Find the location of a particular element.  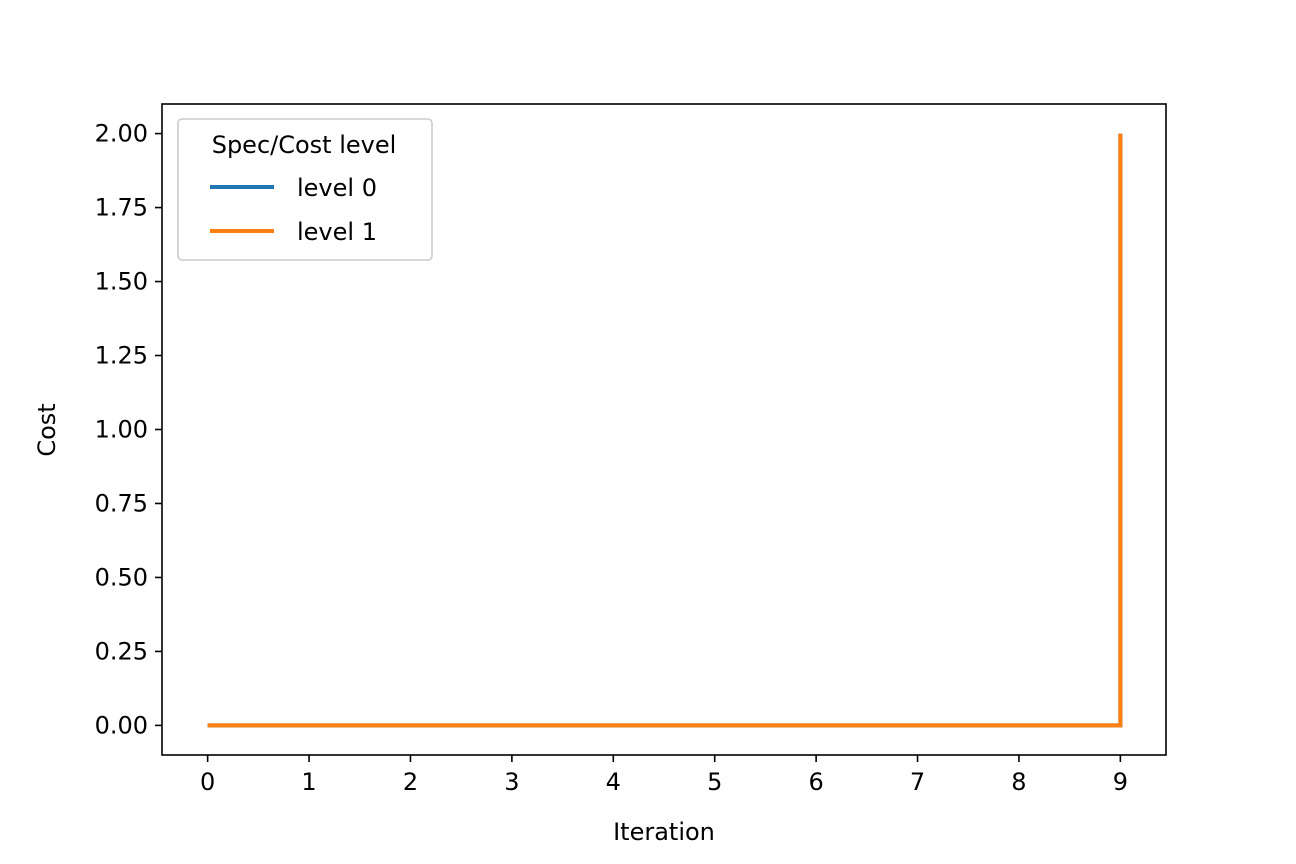

y-tick-label: 0.75 is located at coordinates (121, 503).